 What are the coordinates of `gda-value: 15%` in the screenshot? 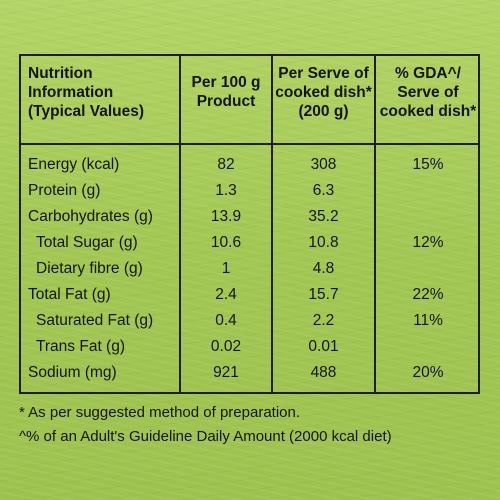 It's located at (428, 164).